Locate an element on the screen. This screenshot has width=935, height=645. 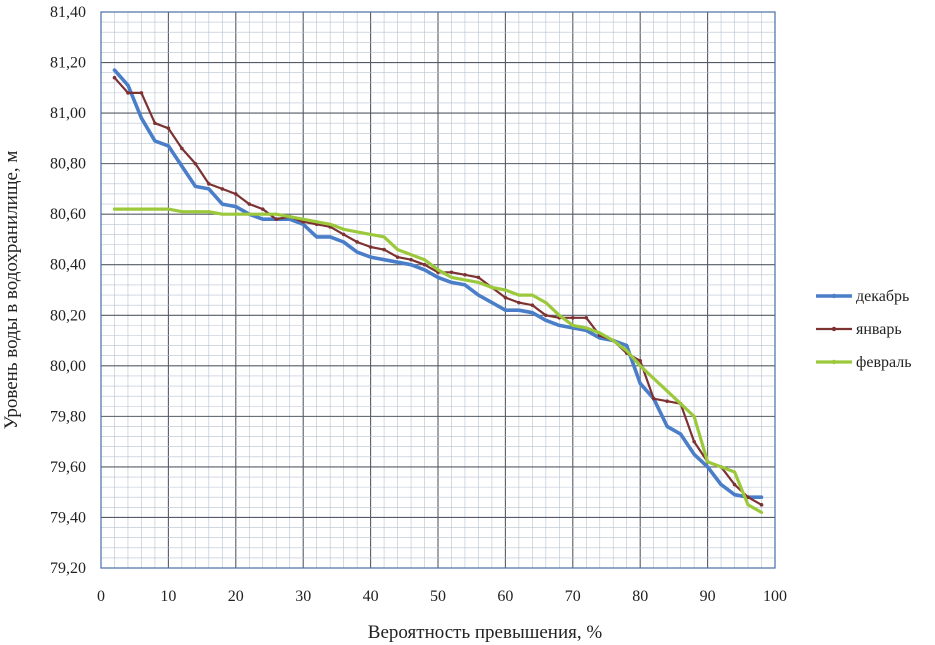
y-tick-label: 79,20 is located at coordinates (68, 568).